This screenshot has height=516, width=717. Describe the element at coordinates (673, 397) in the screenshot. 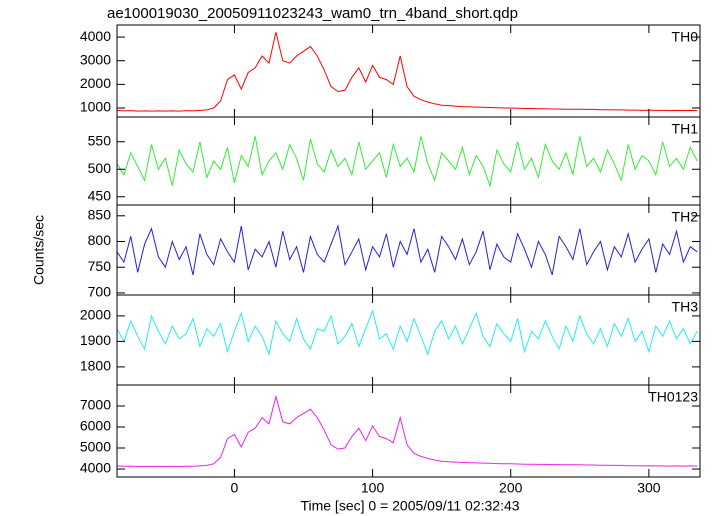

I see `panel-label: TH0123` at that location.